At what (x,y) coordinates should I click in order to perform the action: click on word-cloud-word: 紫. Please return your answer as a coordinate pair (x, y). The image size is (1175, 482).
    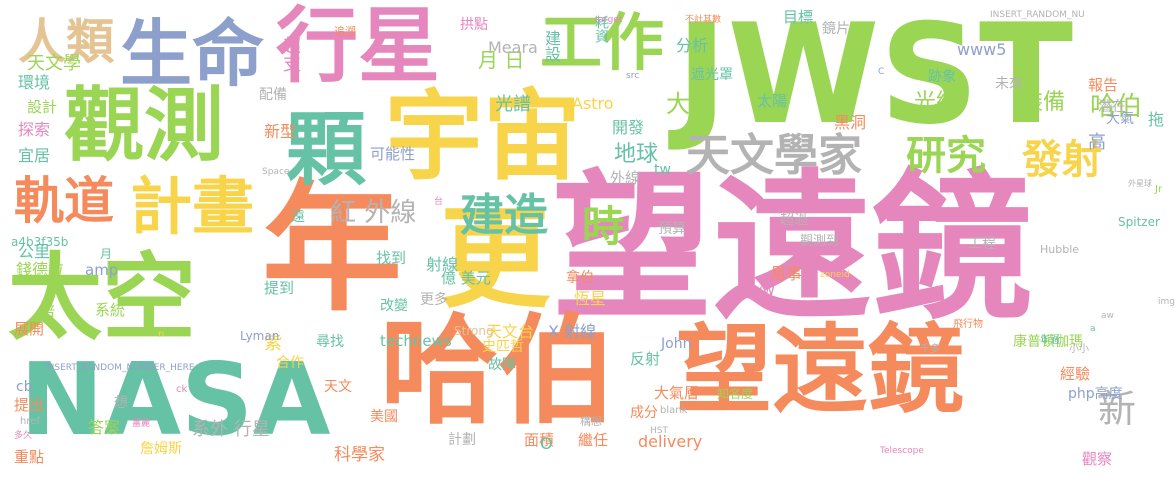
    Looking at the image, I should click on (273, 343).